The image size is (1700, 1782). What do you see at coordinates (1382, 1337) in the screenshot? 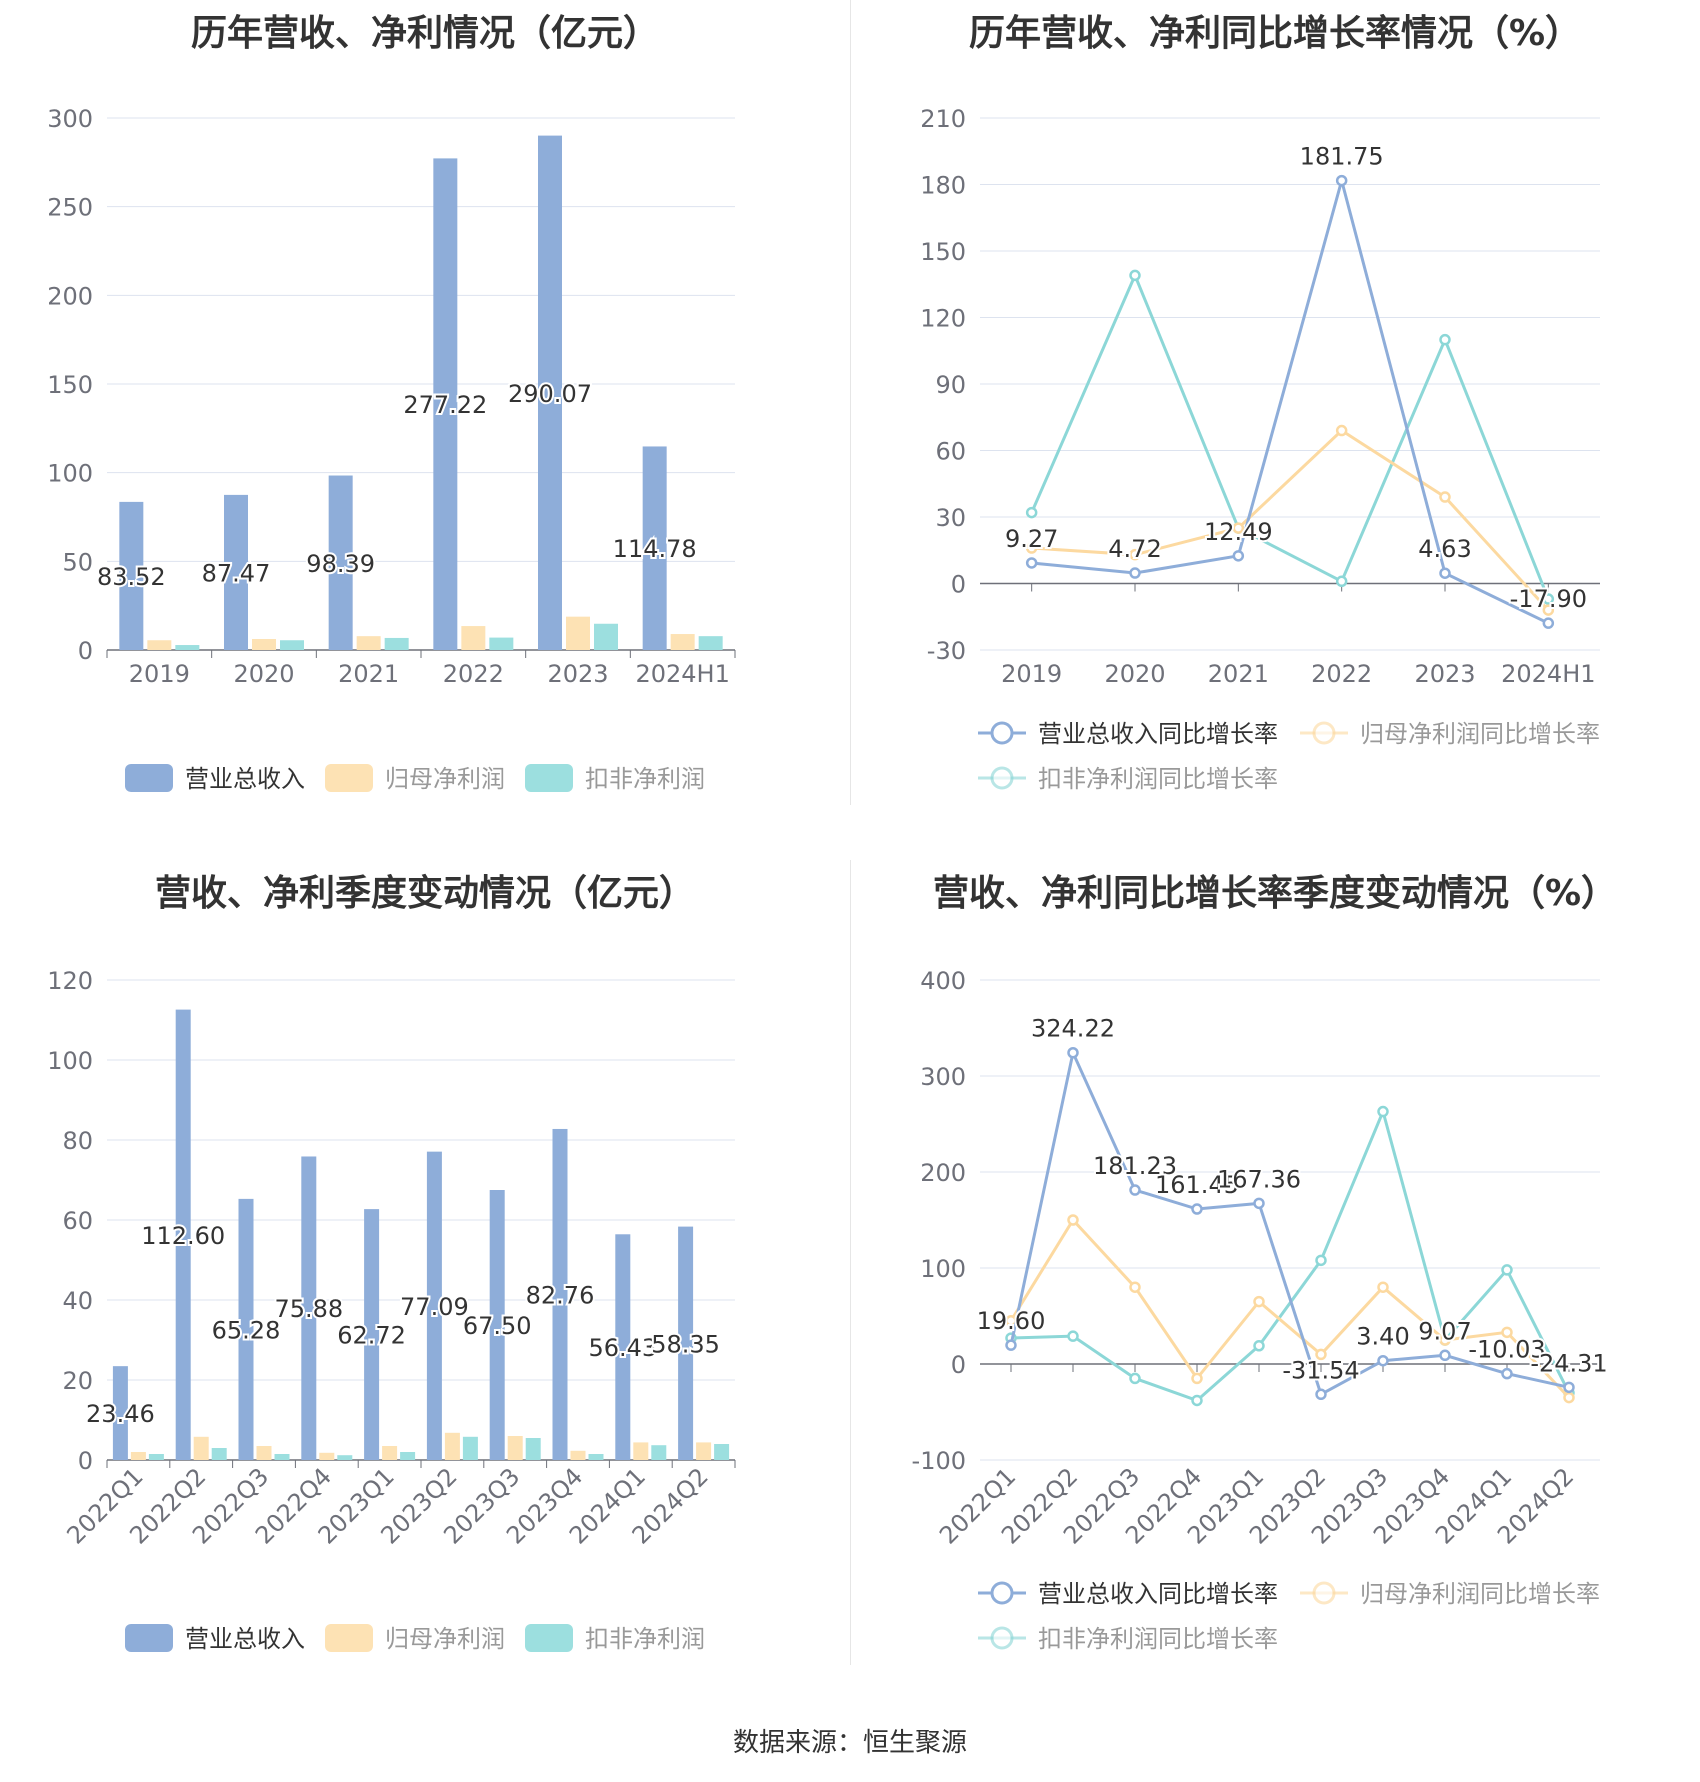
I see `data-label: 3.40` at bounding box center [1382, 1337].